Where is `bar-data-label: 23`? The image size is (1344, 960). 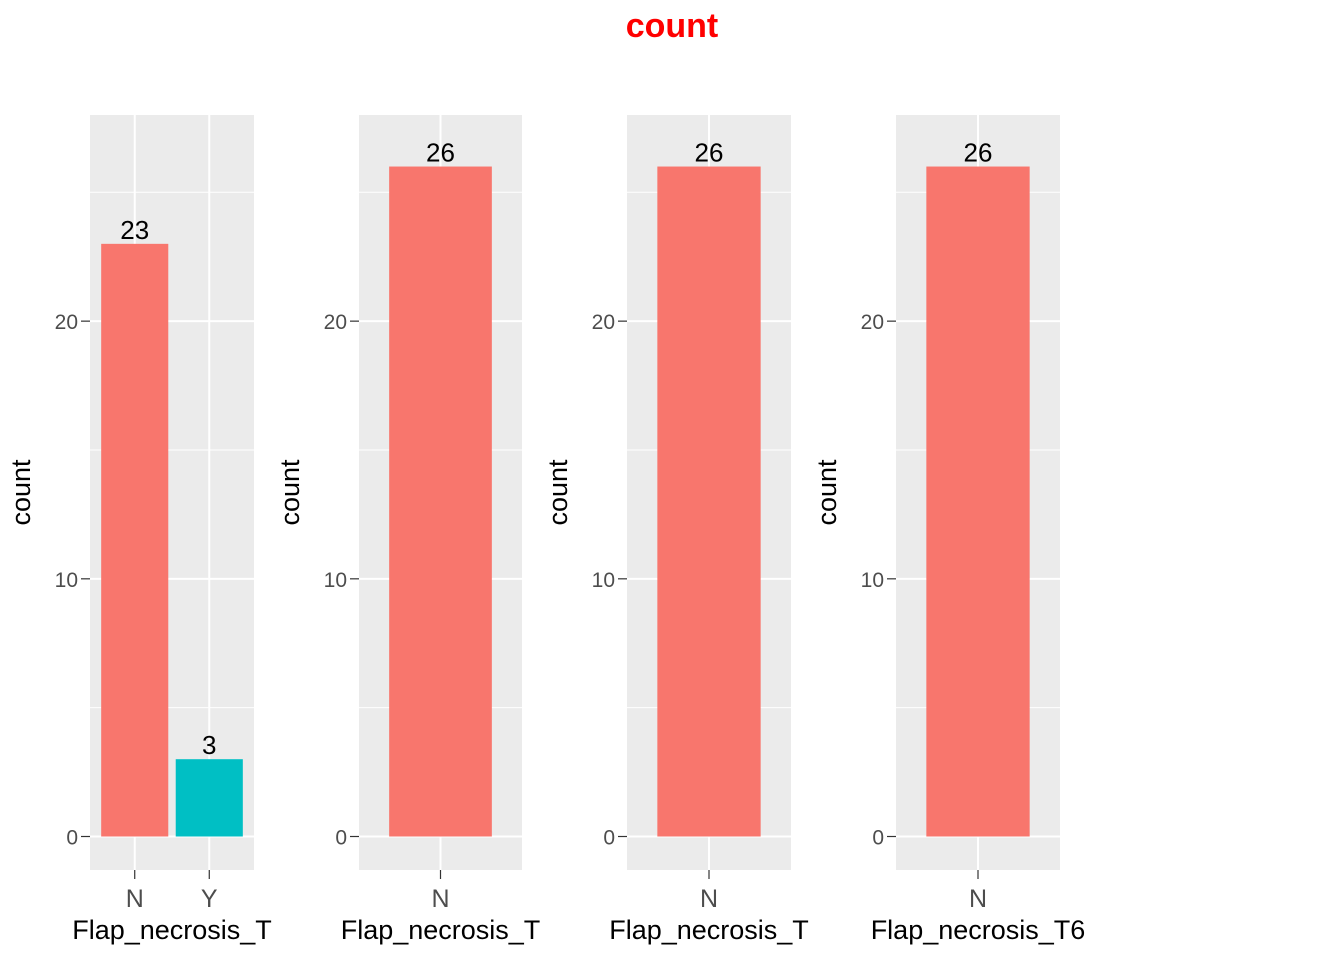
bar-data-label: 23 is located at coordinates (134, 230).